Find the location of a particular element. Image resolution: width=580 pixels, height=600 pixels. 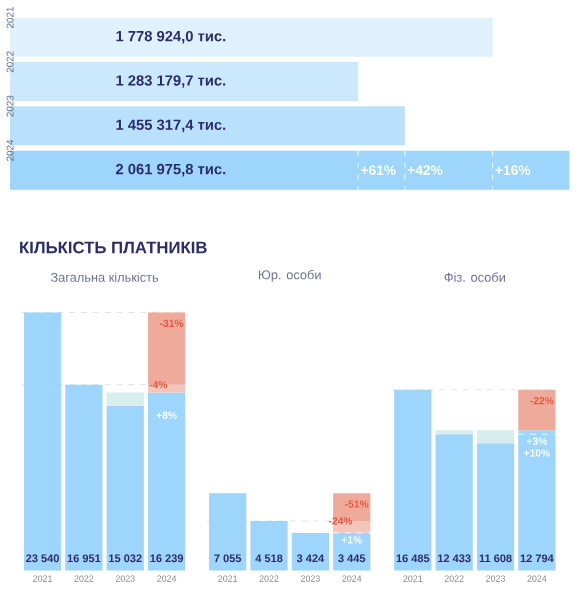

text: КІЛЬКІСТЬ ПЛАТНИКІВ is located at coordinates (114, 247).